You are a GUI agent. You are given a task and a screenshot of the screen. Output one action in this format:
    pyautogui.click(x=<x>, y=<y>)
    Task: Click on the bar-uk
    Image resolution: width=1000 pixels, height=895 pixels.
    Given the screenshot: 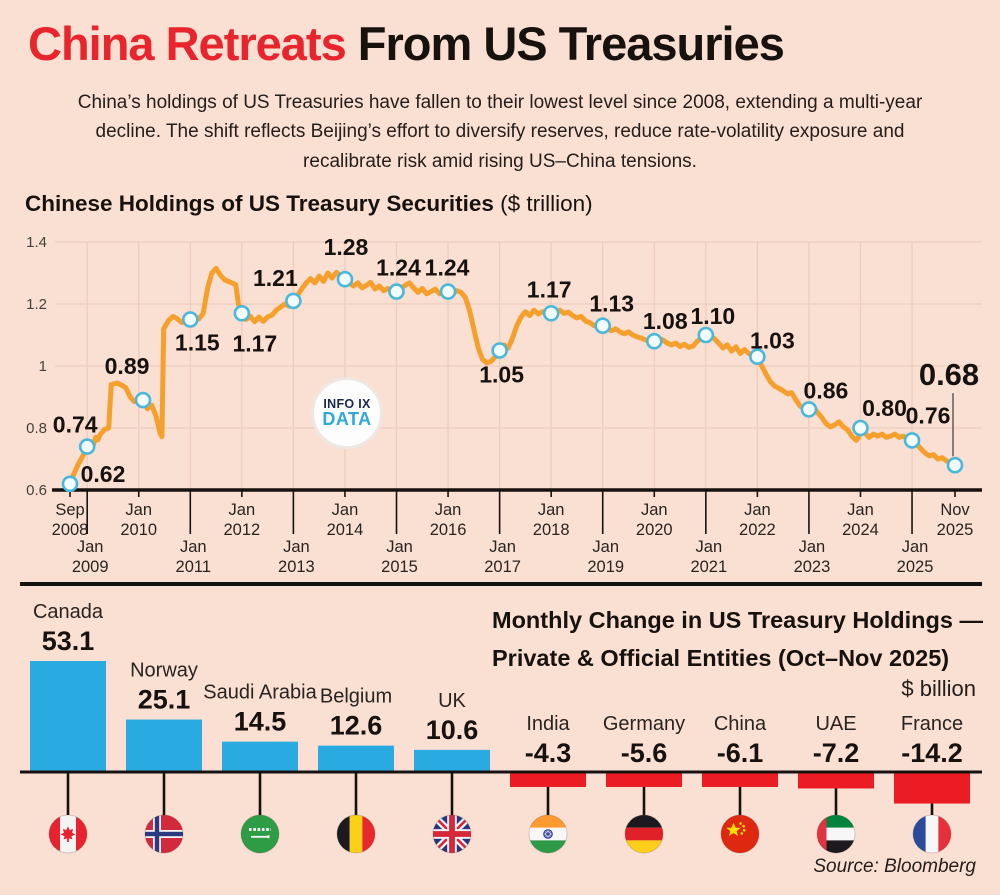 What is the action you would take?
    pyautogui.click(x=452, y=760)
    